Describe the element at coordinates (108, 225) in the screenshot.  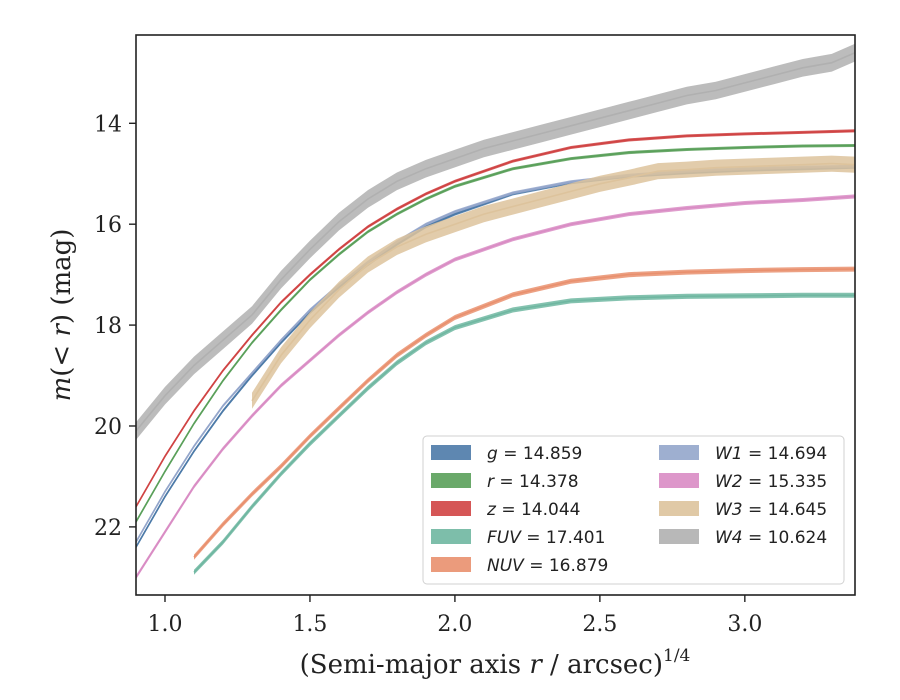
I see `y-tick-label: 16` at that location.